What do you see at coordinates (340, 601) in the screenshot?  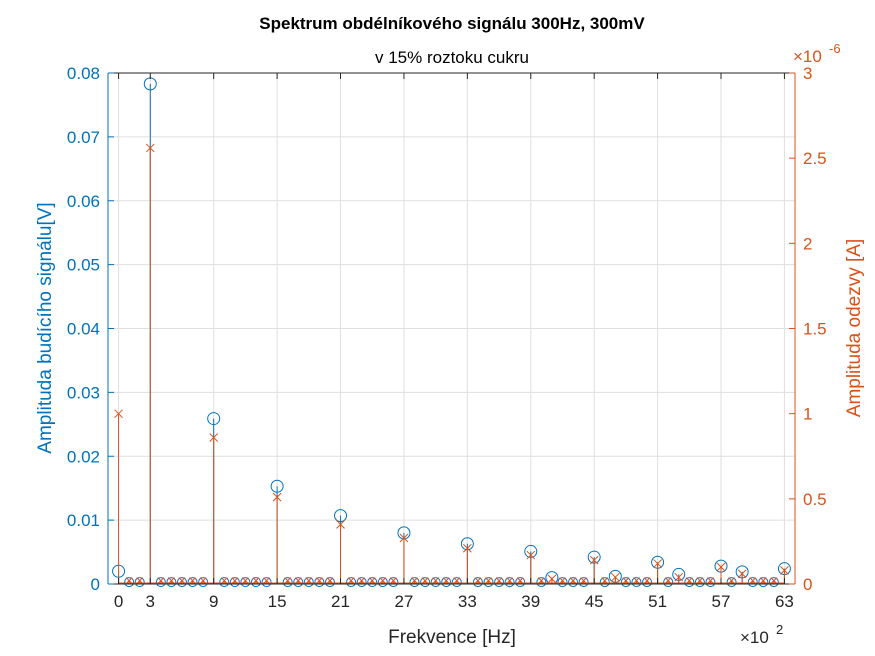 I see `x-tick-label: 21` at bounding box center [340, 601].